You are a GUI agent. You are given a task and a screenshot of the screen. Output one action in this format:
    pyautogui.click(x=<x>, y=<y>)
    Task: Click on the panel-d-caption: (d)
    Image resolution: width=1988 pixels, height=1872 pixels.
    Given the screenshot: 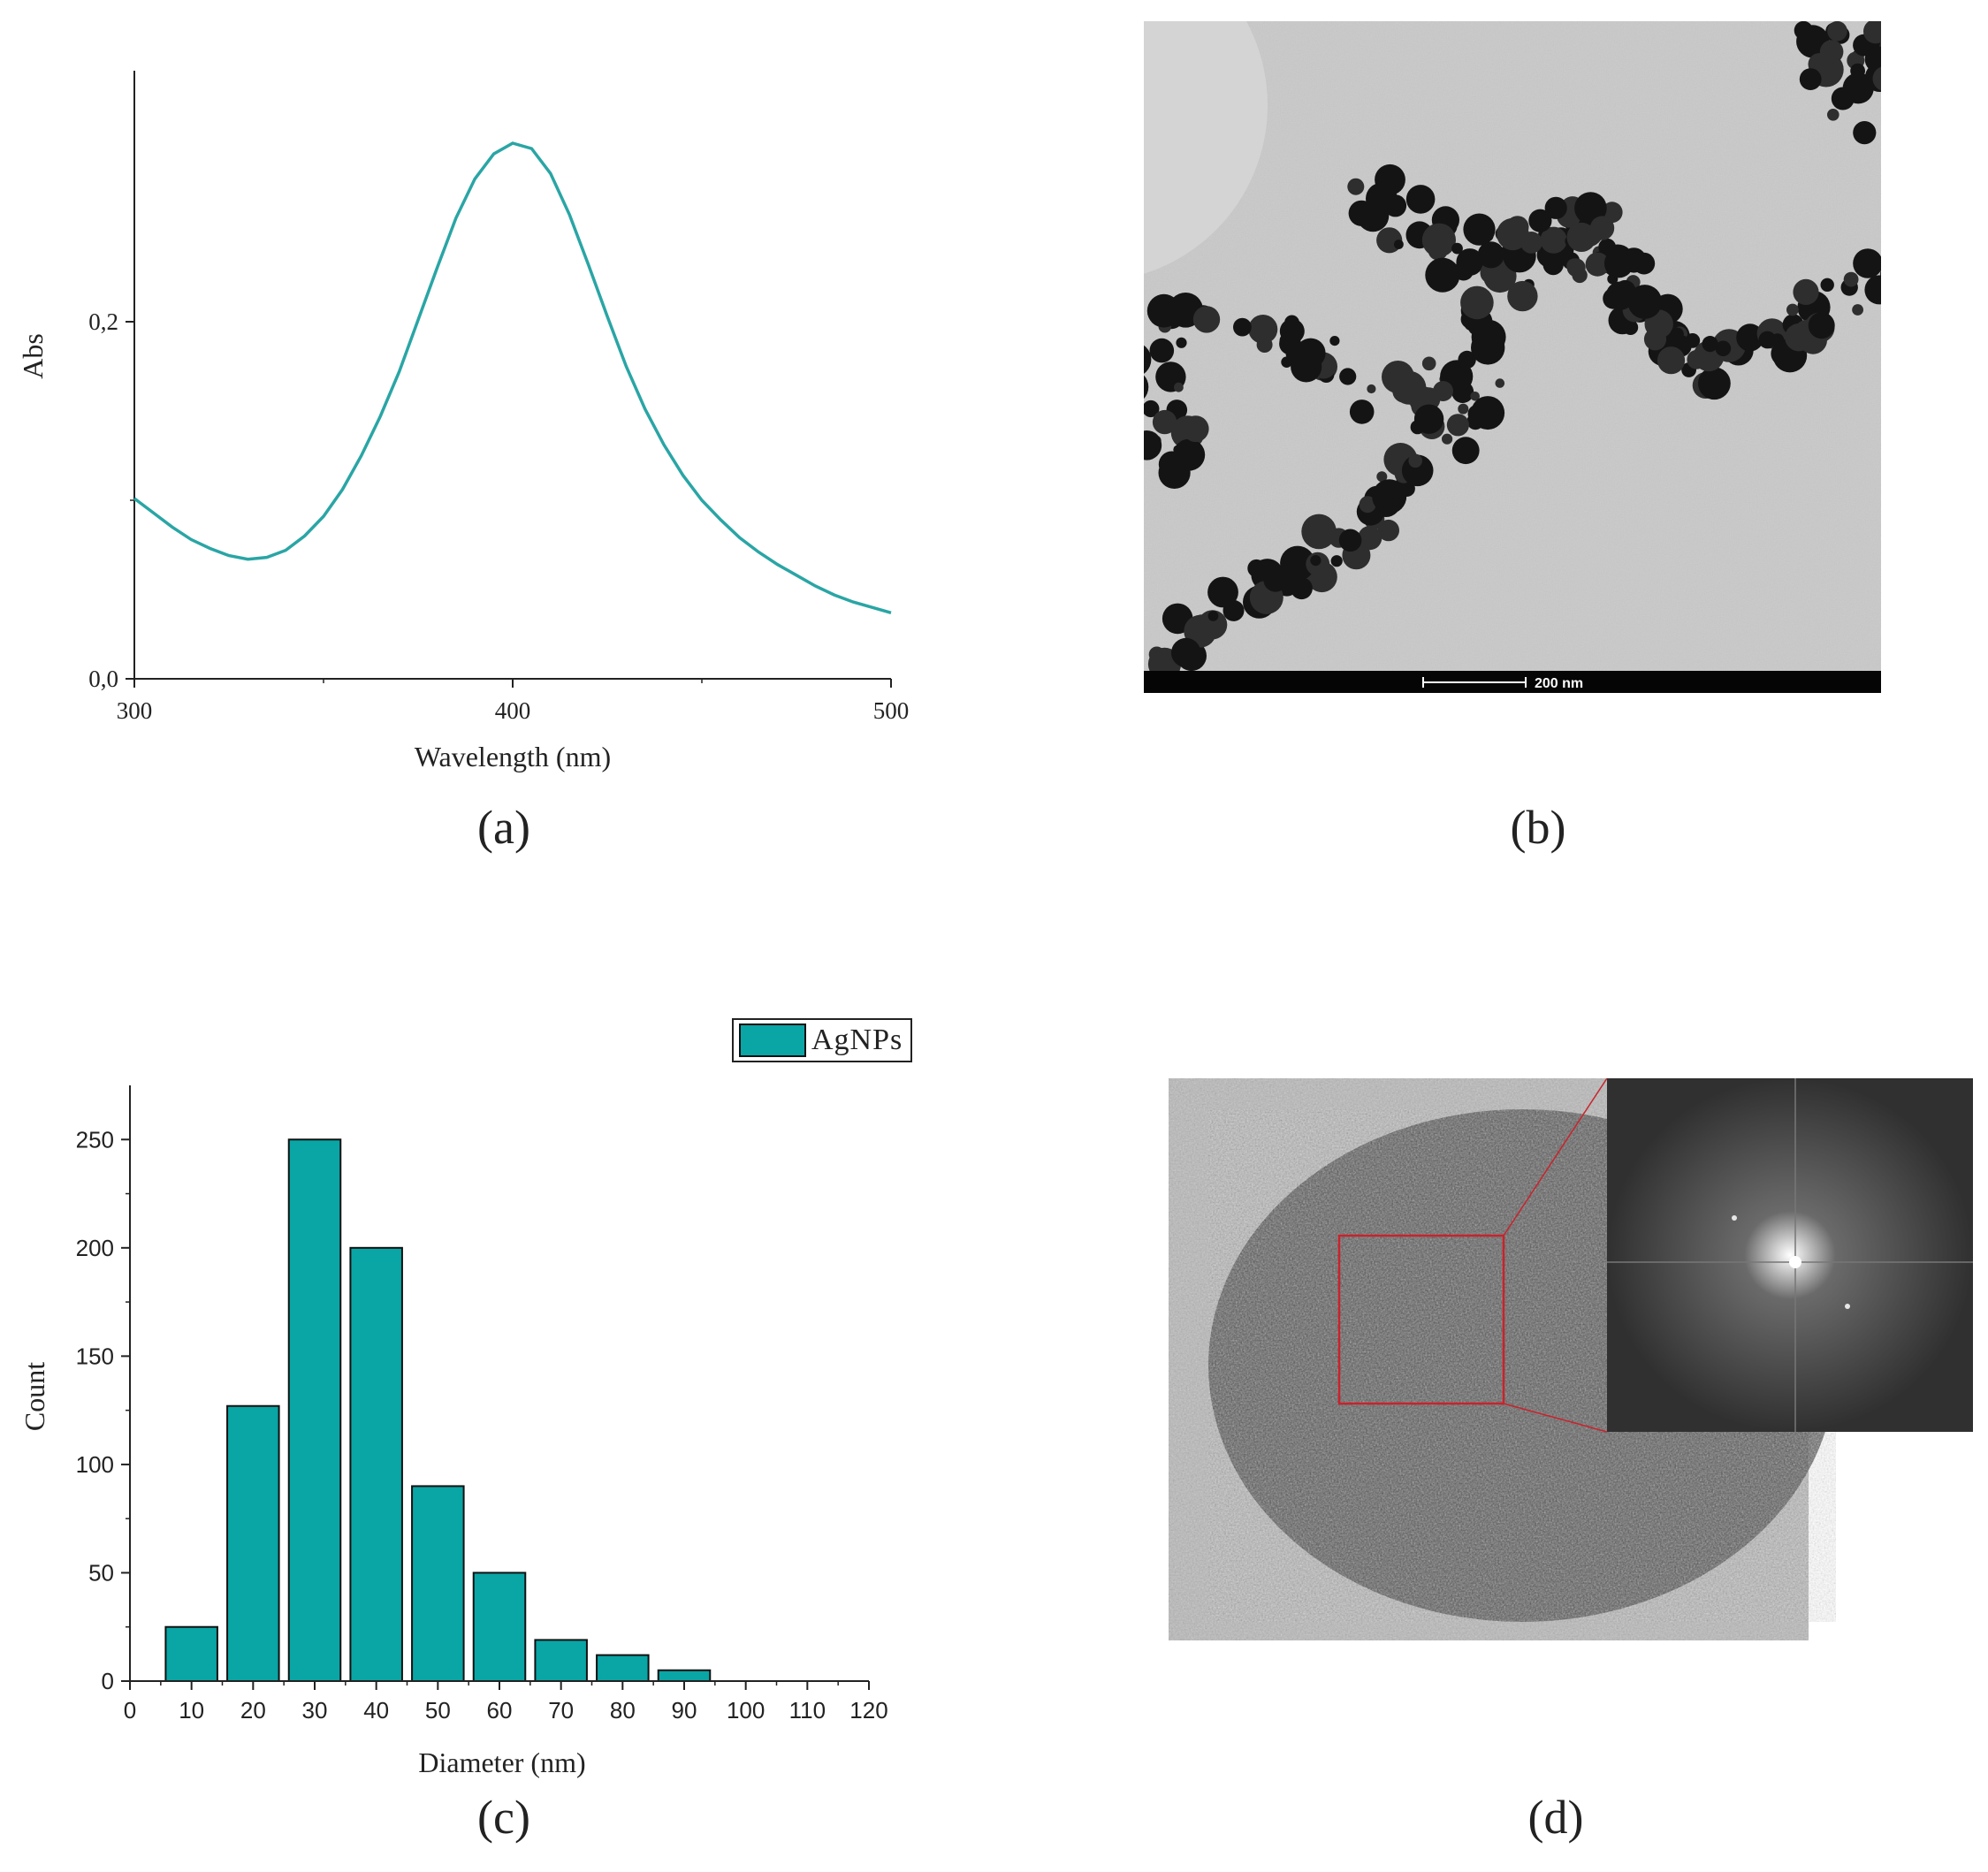 What is the action you would take?
    pyautogui.click(x=1555, y=1817)
    